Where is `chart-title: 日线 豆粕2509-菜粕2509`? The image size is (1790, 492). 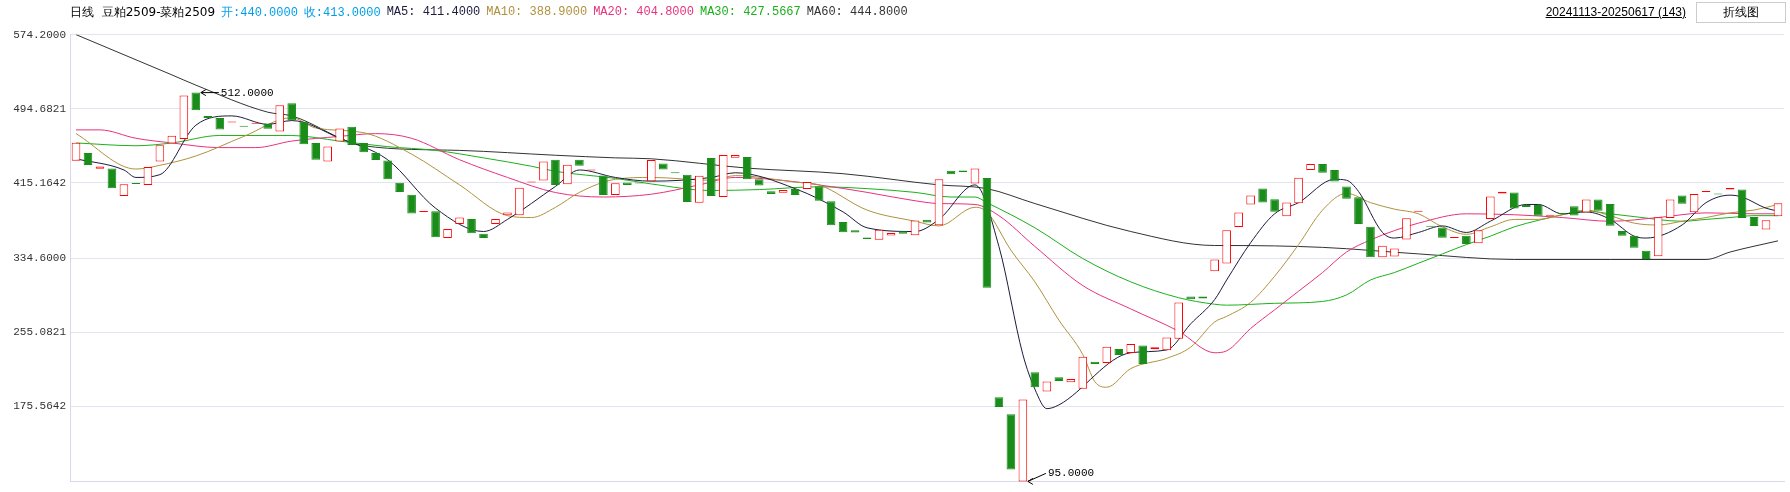
chart-title: 日线 豆粕2509-菜粕2509 is located at coordinates (143, 12).